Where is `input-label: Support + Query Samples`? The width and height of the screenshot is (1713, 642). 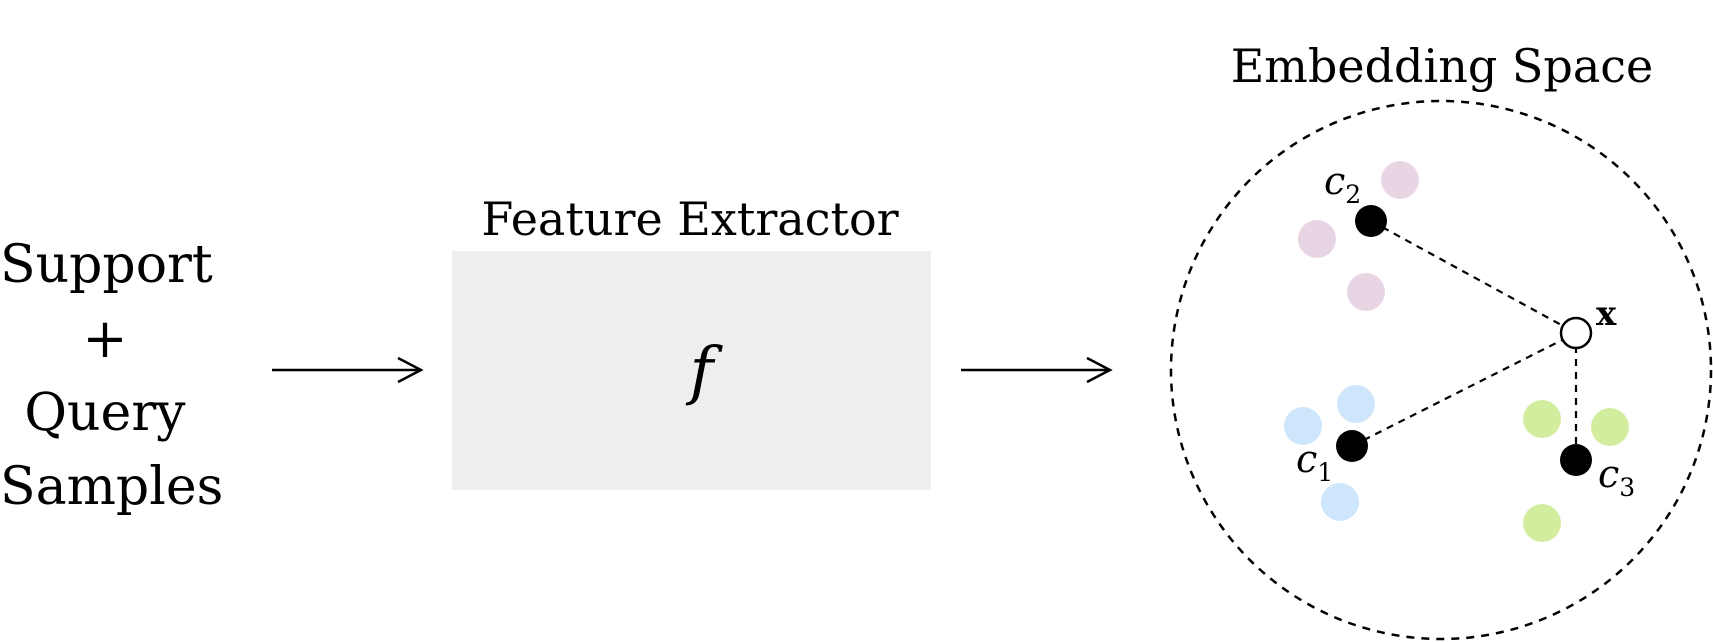 input-label: Support + Query Samples is located at coordinates (112, 376).